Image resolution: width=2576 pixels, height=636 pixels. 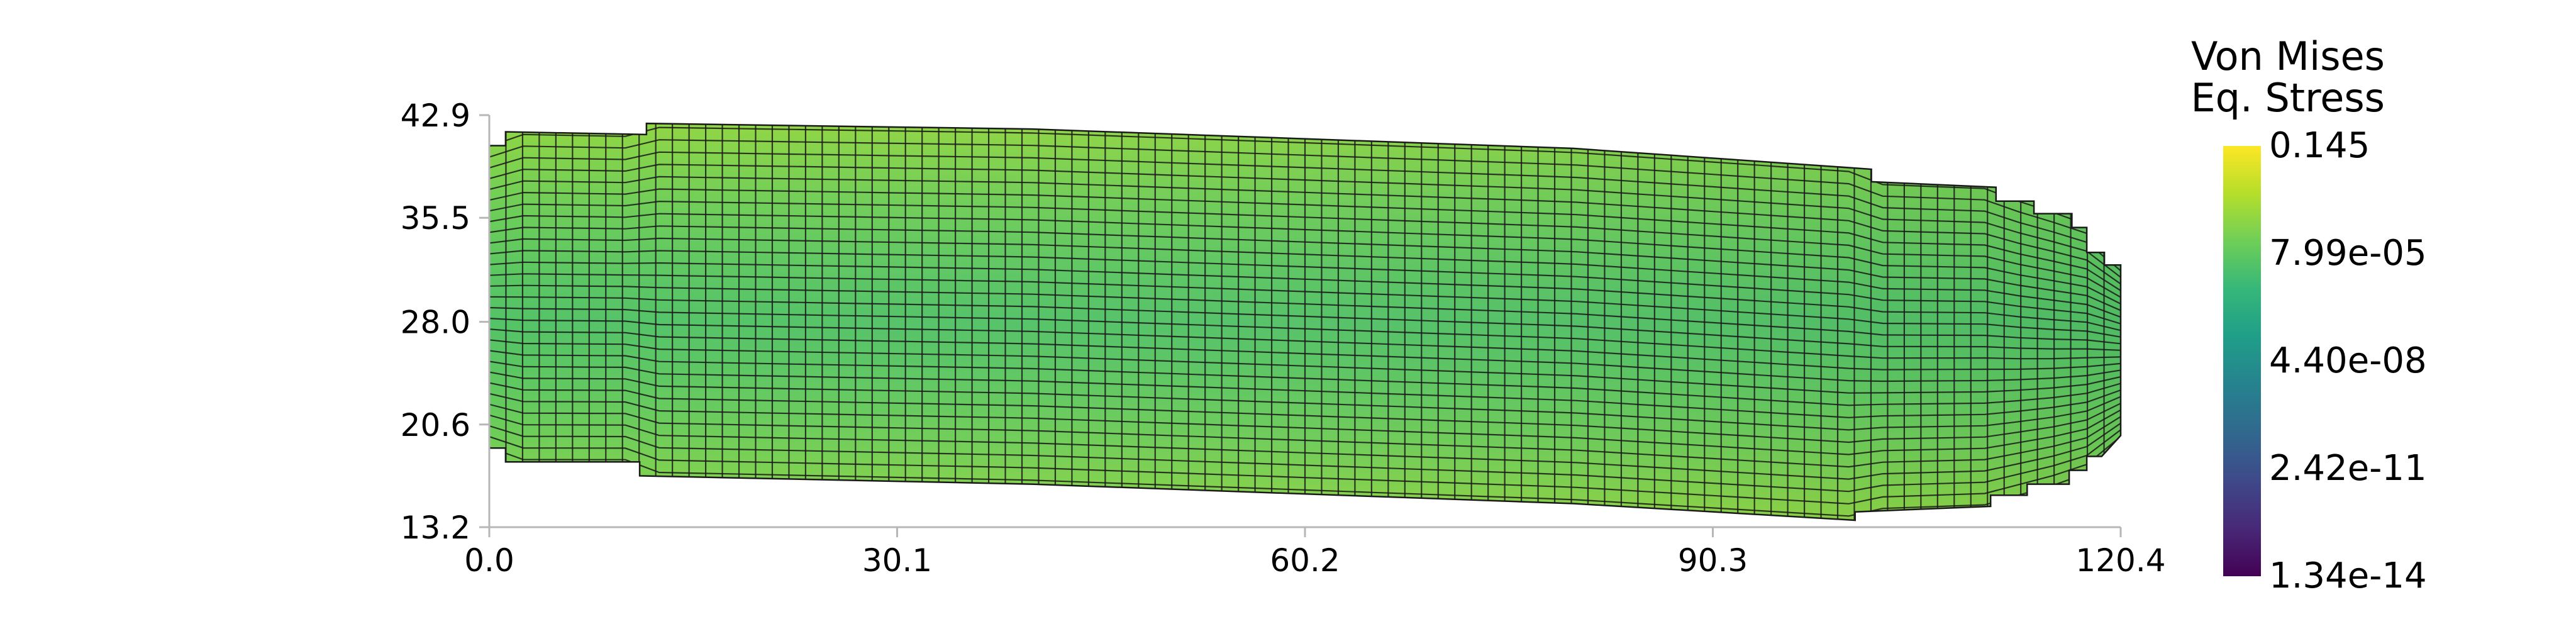 I want to click on x-axis-ticks: 0.0 30.1 60.2 90.3 120.4, so click(x=1315, y=553).